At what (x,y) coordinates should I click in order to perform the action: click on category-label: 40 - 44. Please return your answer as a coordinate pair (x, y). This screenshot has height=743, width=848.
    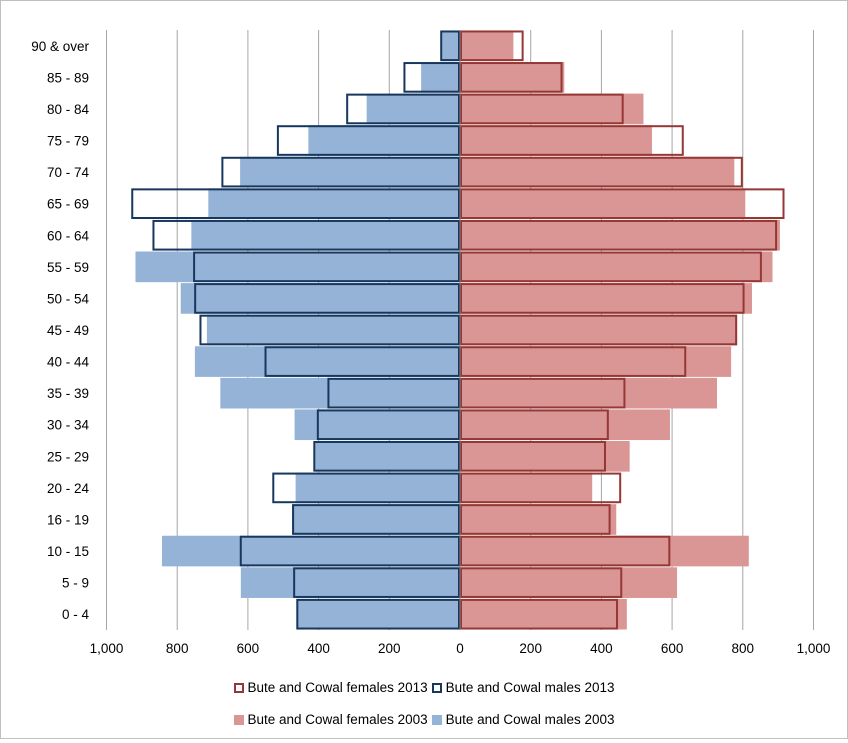
    Looking at the image, I should click on (68, 362).